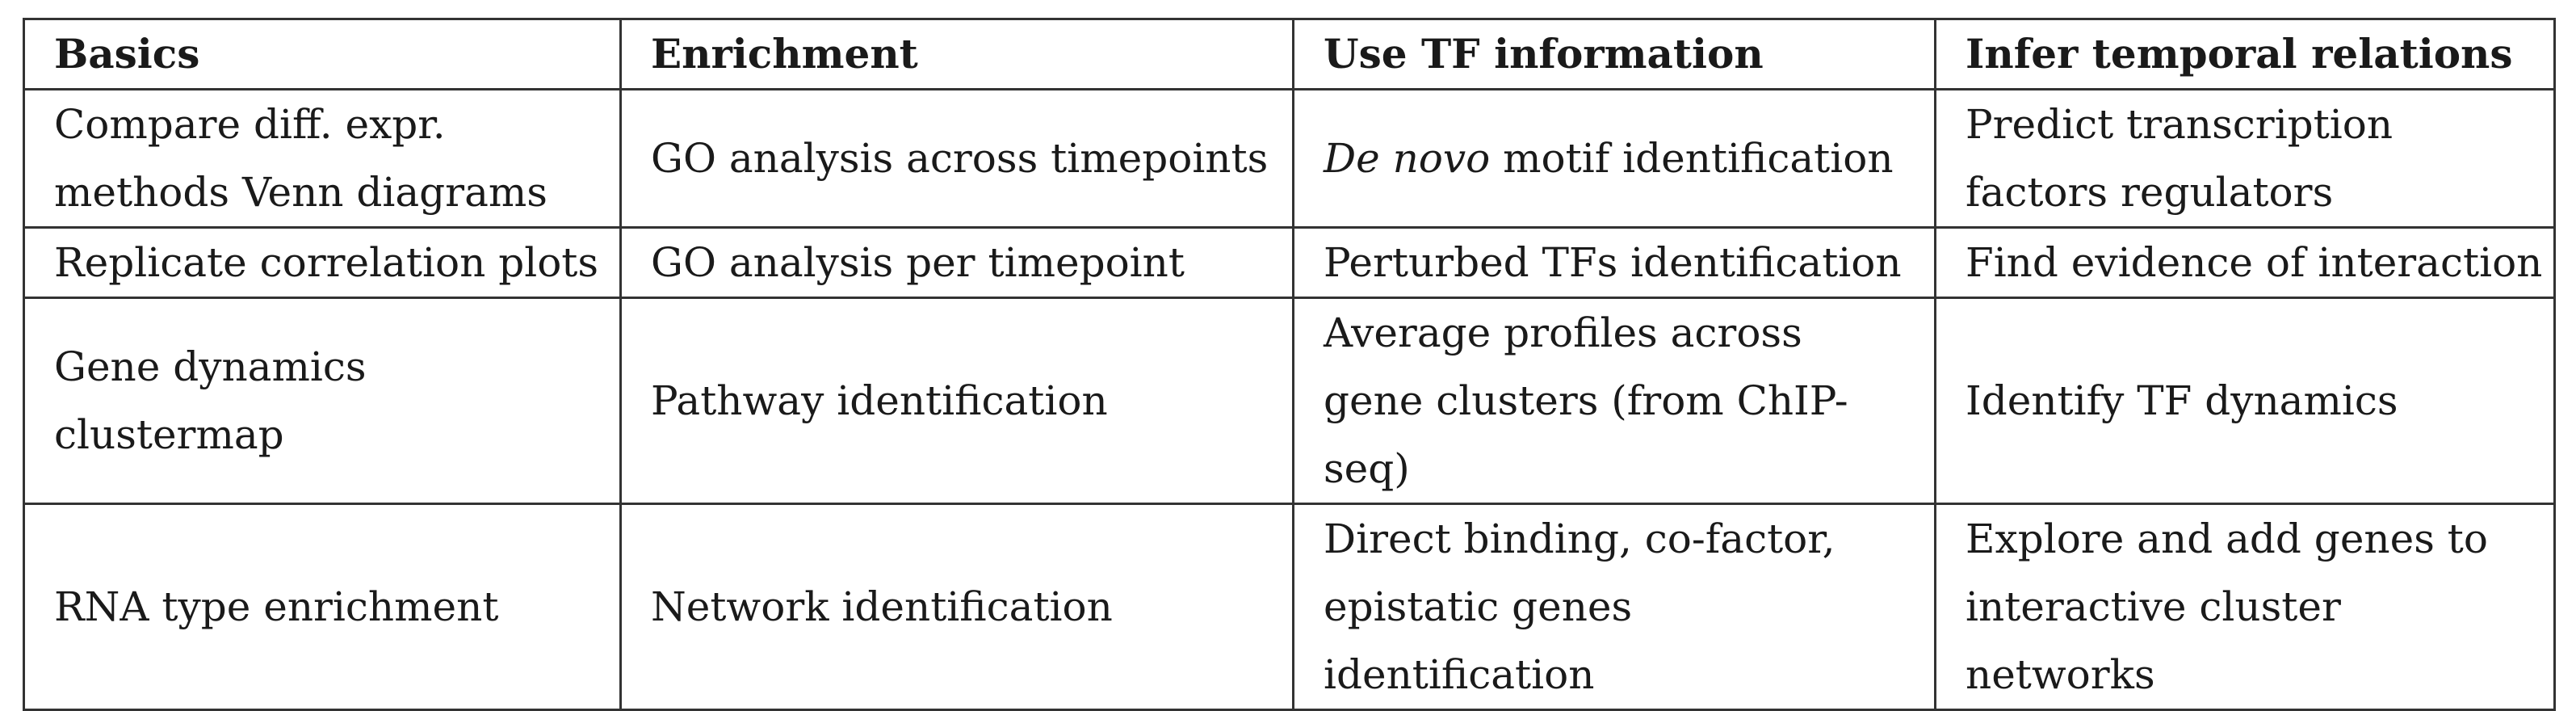 Image resolution: width=2576 pixels, height=711 pixels. I want to click on table-cell: Identify TF dynamics, so click(2245, 401).